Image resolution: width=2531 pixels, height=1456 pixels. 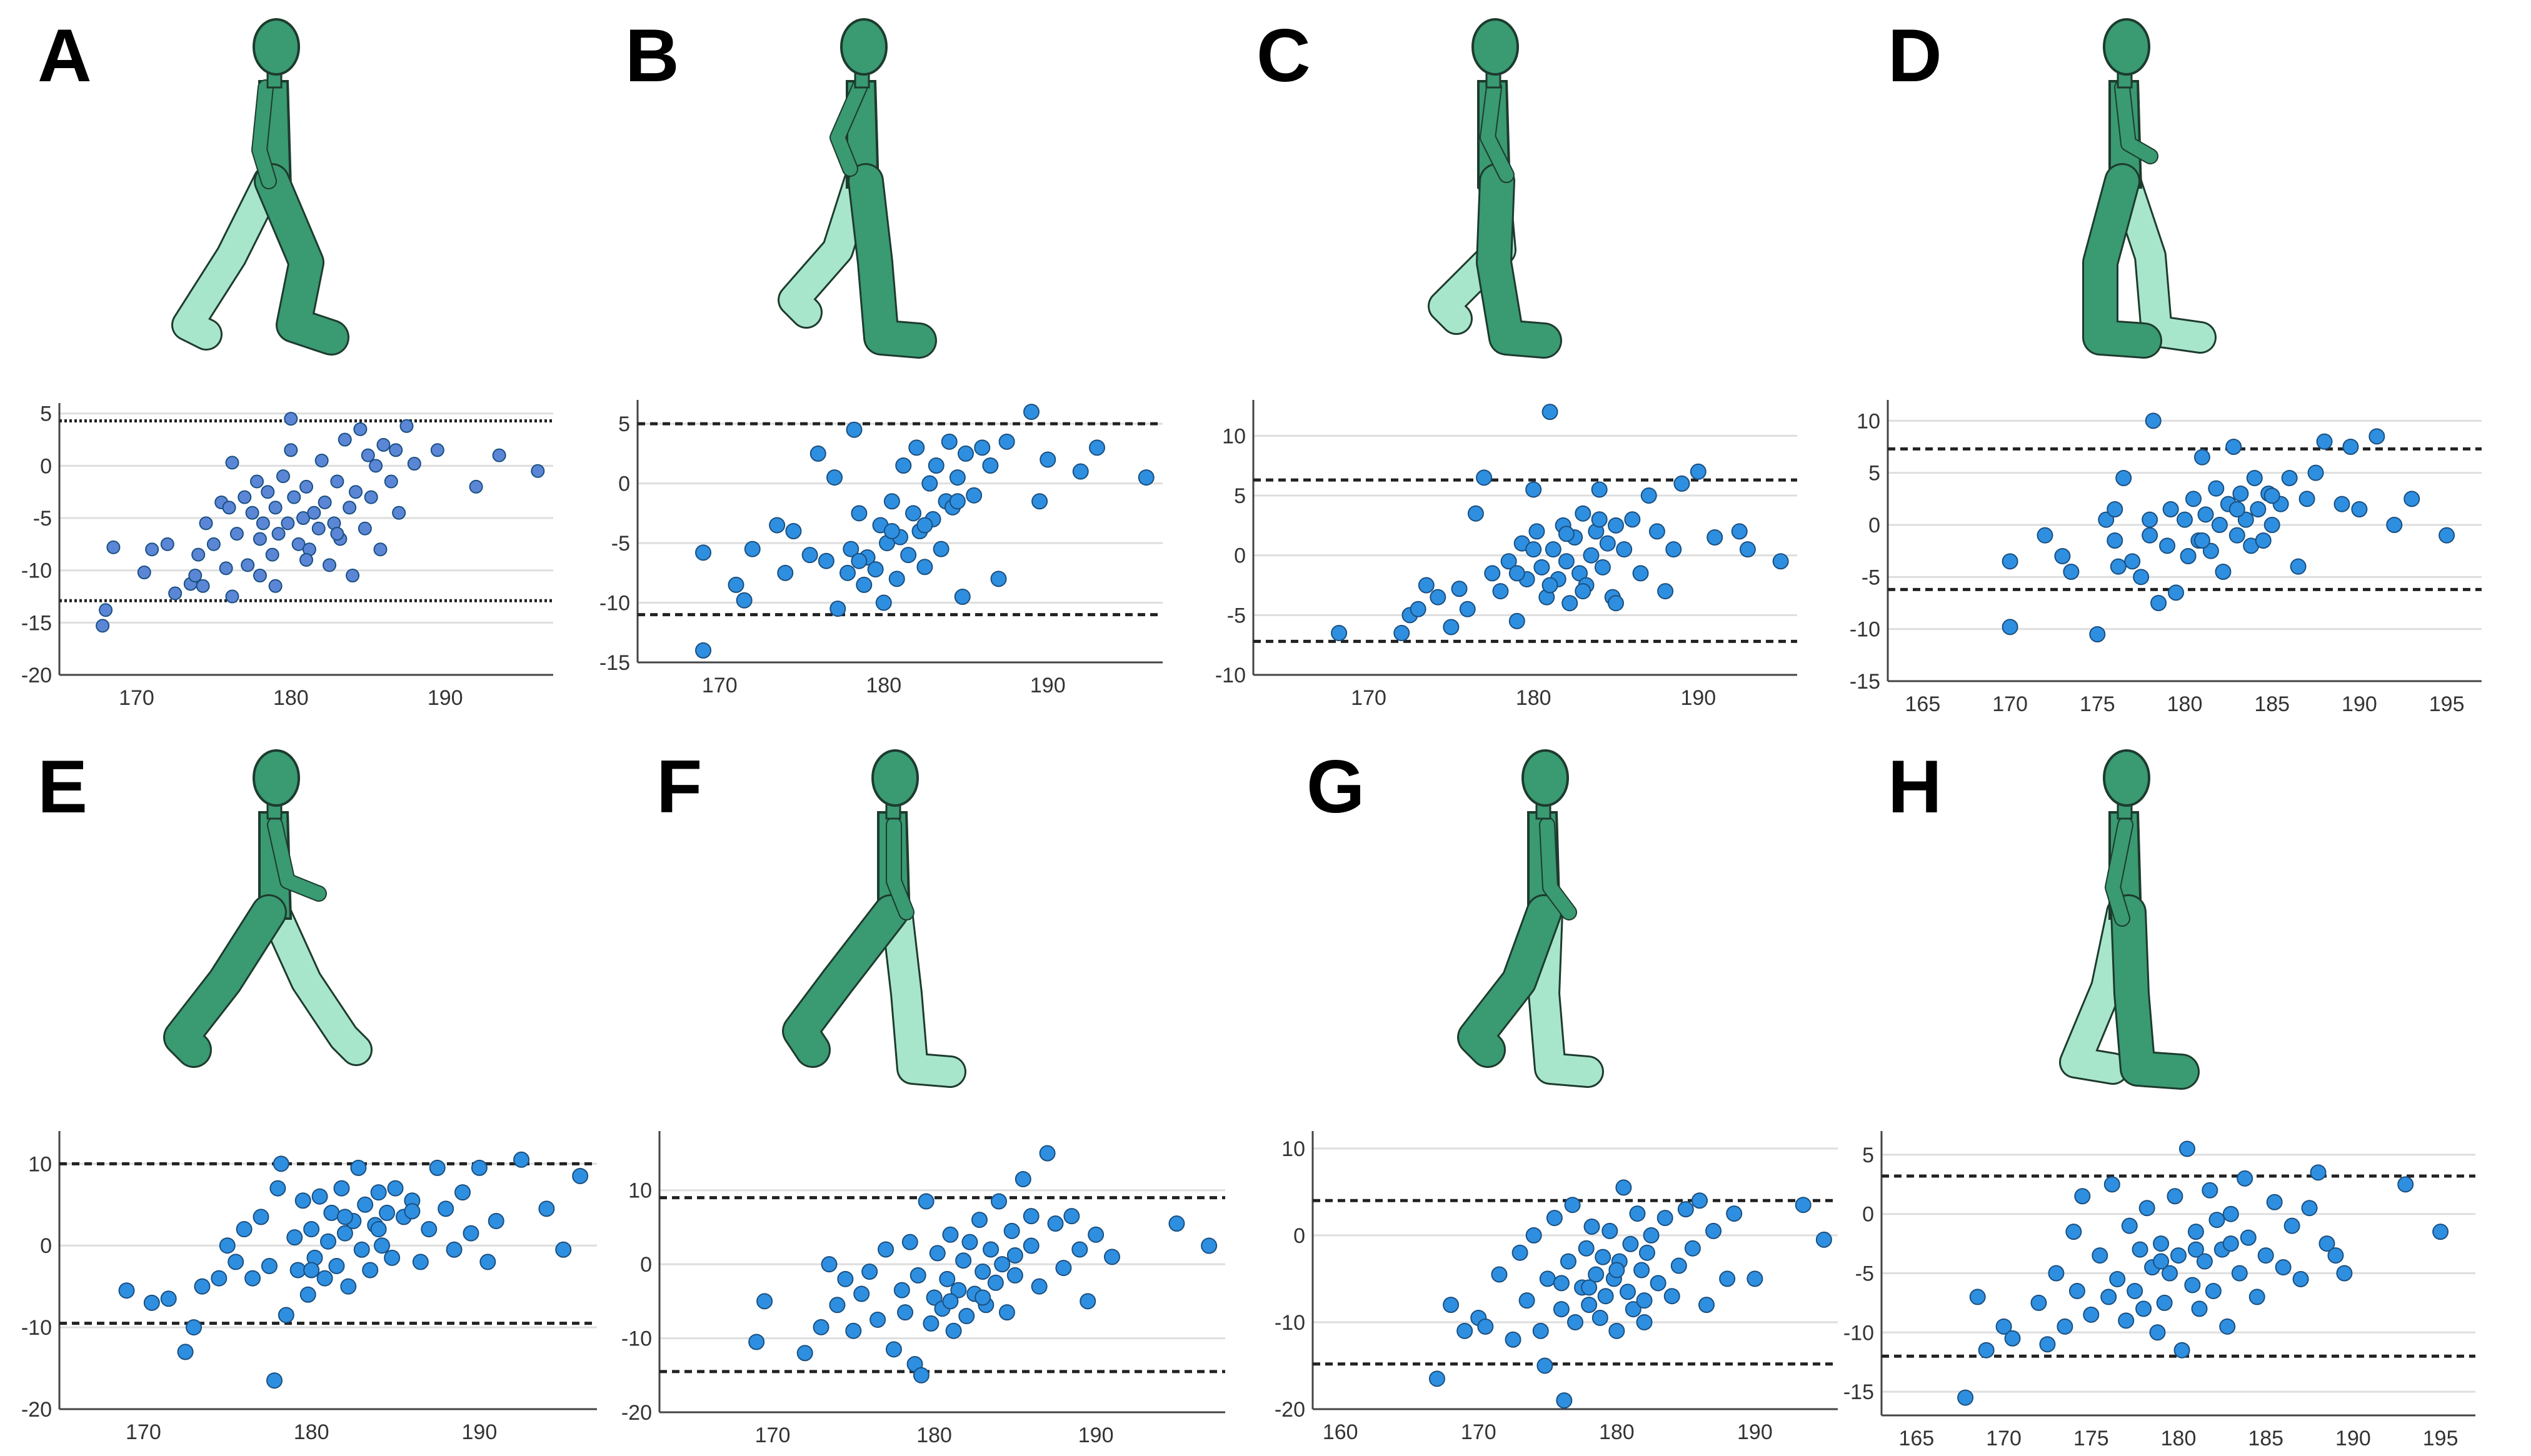 What do you see at coordinates (312, 1093) in the screenshot?
I see `panel-e: E 10 0 -10 -20 170 180 190` at bounding box center [312, 1093].